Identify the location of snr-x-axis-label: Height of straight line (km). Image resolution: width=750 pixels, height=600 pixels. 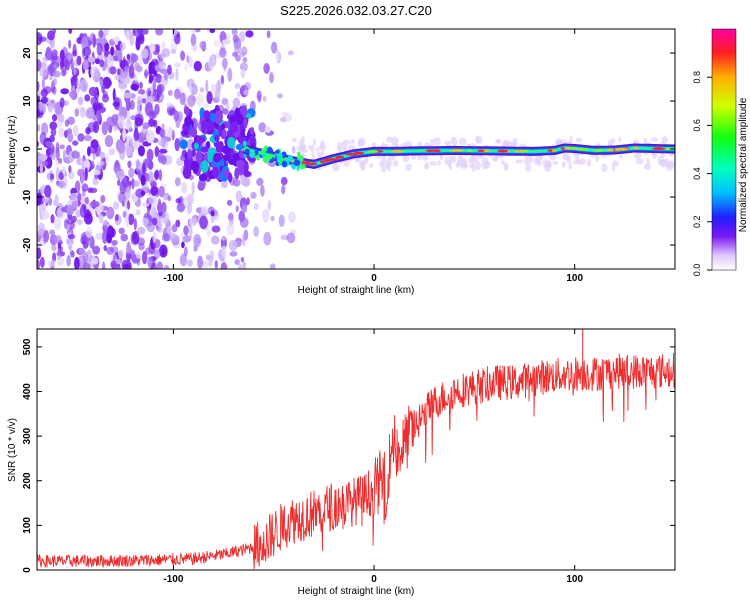
(356, 591).